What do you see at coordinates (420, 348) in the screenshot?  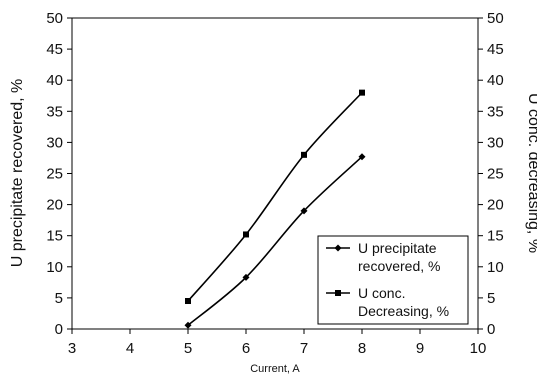 I see `x-tick-label: 9` at bounding box center [420, 348].